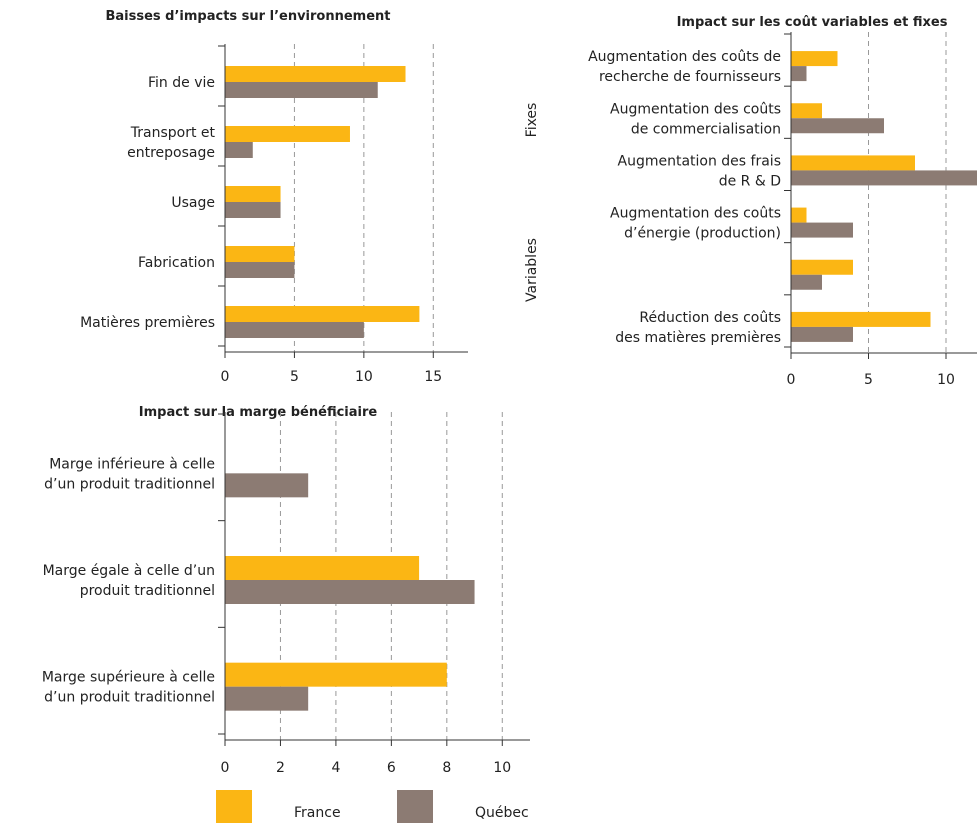 The width and height of the screenshot is (977, 823). I want to click on y-tick-label: Fabrication, so click(176, 263).